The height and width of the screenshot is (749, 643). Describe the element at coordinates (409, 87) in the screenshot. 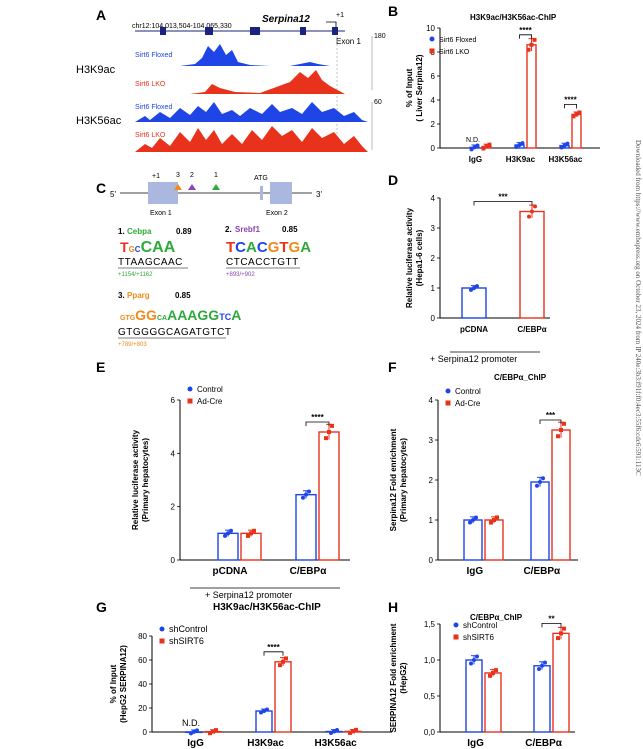

I see `y-axis-label: % of Input` at that location.